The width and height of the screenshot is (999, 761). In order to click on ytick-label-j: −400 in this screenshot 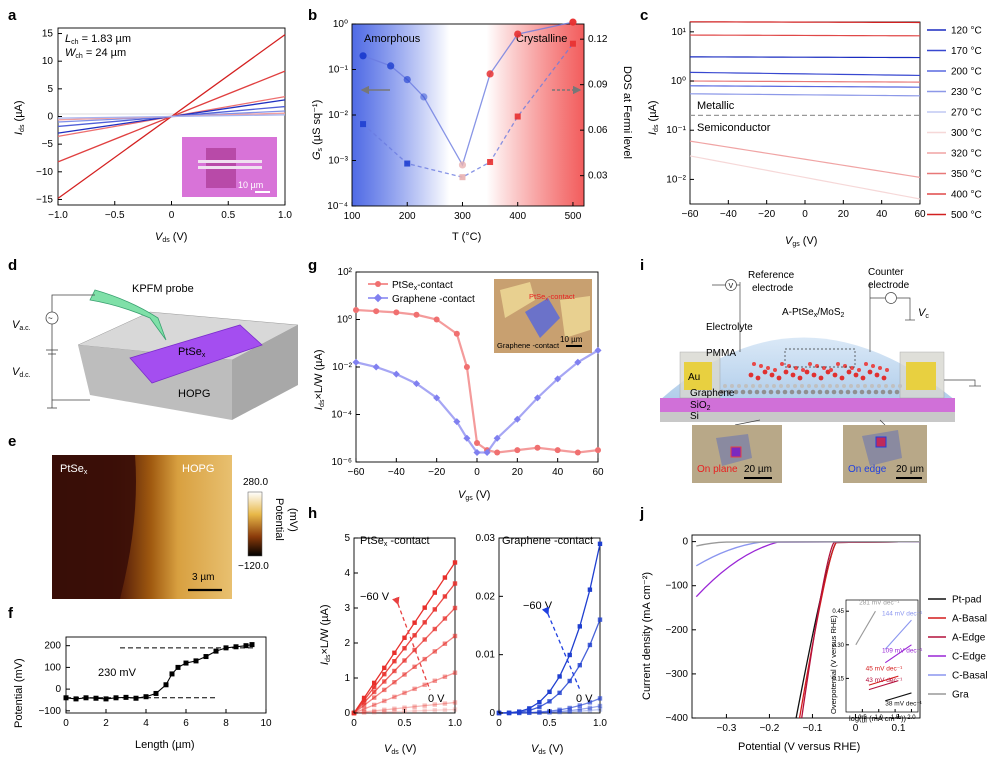, I will do `click(676, 718)`.